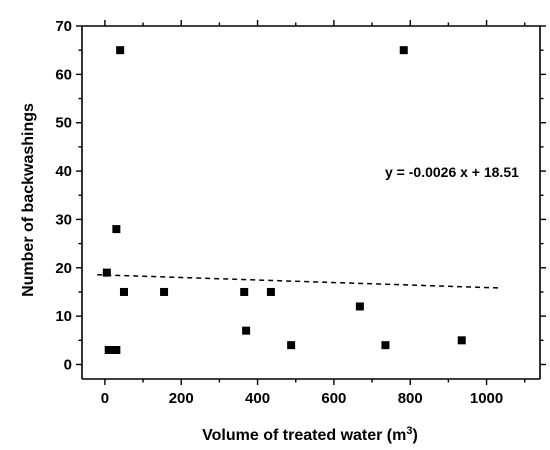  What do you see at coordinates (63, 171) in the screenshot?
I see `y-tick-label: 40` at bounding box center [63, 171].